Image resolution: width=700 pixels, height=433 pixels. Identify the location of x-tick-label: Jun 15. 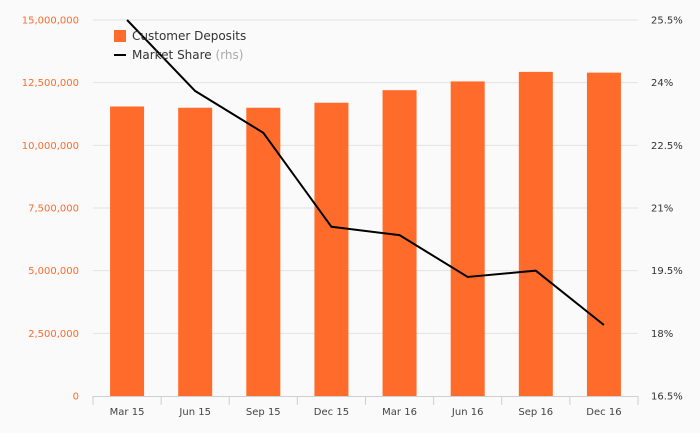
(194, 412).